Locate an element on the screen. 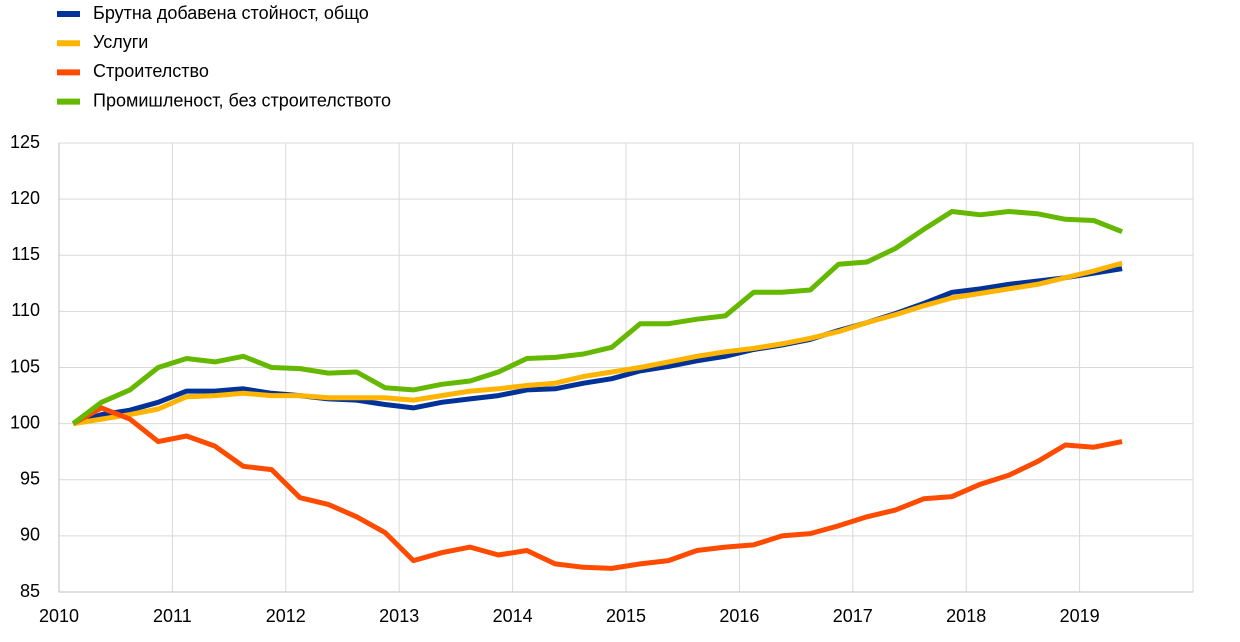 This screenshot has height=642, width=1240. x-tick-label: 2017 is located at coordinates (853, 616).